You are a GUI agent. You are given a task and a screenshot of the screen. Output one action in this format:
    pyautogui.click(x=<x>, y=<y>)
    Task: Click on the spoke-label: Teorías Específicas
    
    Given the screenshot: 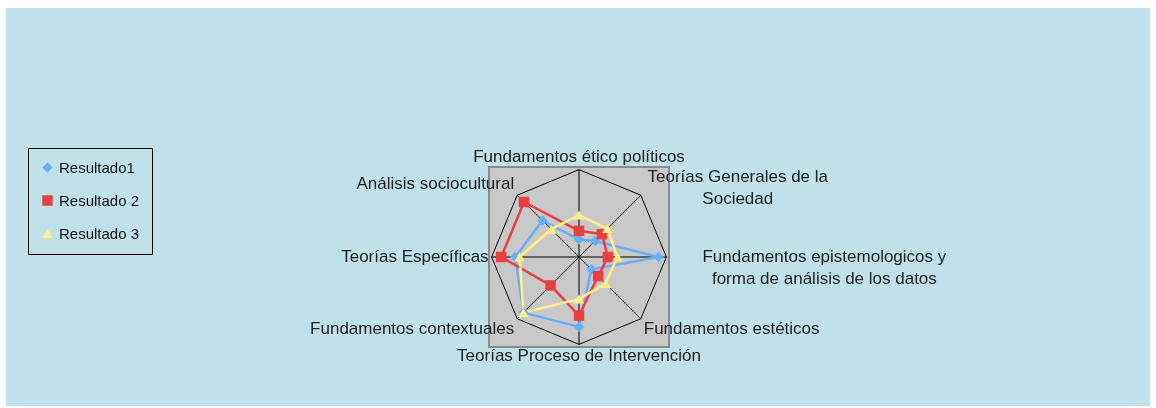 What is the action you would take?
    pyautogui.click(x=415, y=256)
    